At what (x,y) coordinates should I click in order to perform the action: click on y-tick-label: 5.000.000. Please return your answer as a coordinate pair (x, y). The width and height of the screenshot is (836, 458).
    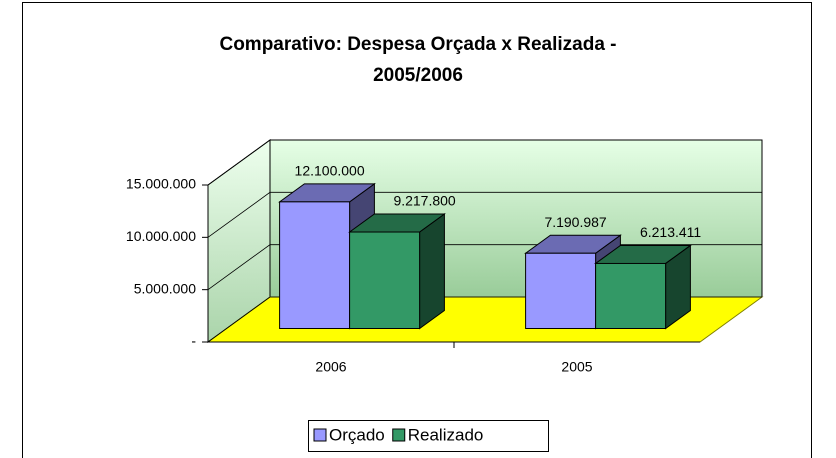
    Looking at the image, I should click on (165, 288).